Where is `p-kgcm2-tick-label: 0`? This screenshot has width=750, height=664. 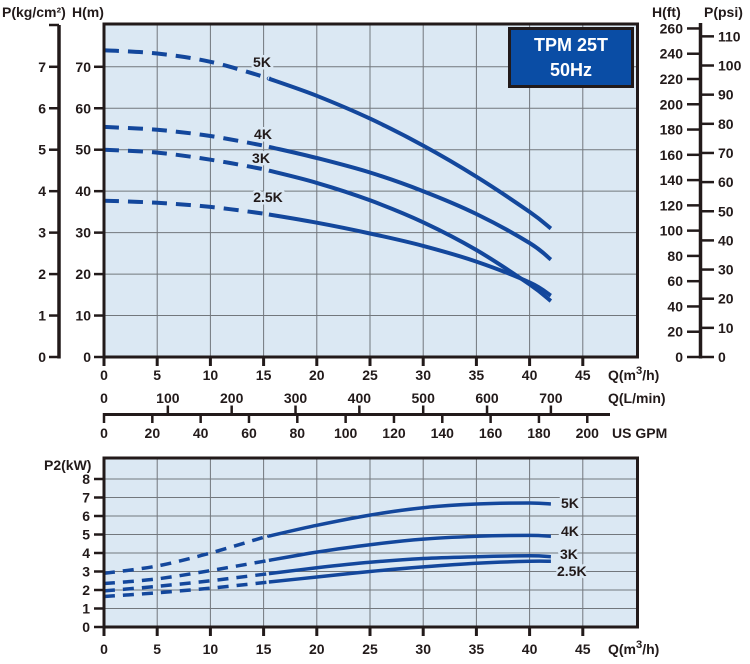
p-kgcm2-tick-label: 0 is located at coordinates (42, 357).